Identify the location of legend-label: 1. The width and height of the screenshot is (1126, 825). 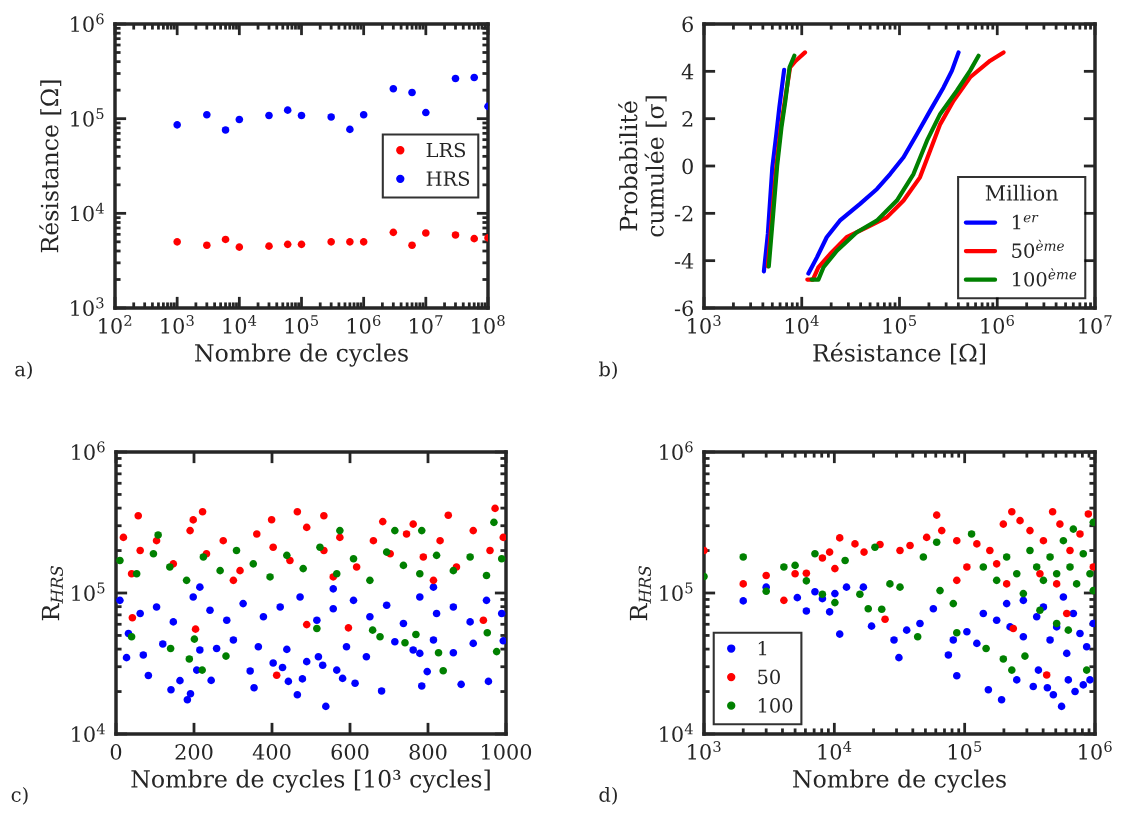
(762, 648).